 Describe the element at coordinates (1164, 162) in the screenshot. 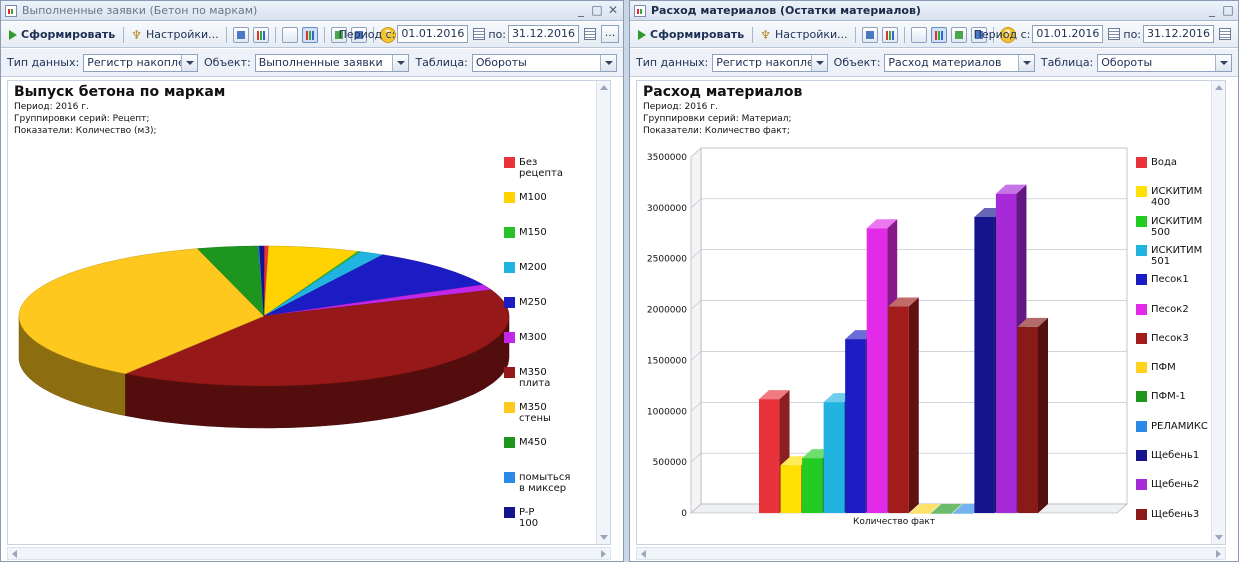

I see `legend-label: Вода` at that location.